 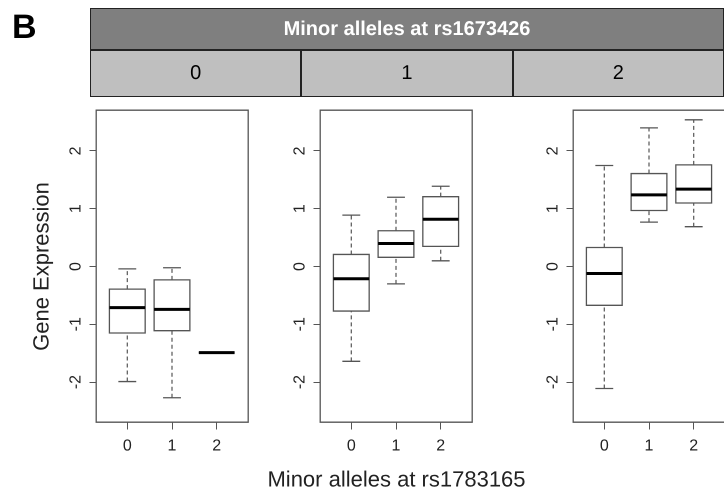 What do you see at coordinates (41, 266) in the screenshot?
I see `y-axis-title: Gene Expression` at bounding box center [41, 266].